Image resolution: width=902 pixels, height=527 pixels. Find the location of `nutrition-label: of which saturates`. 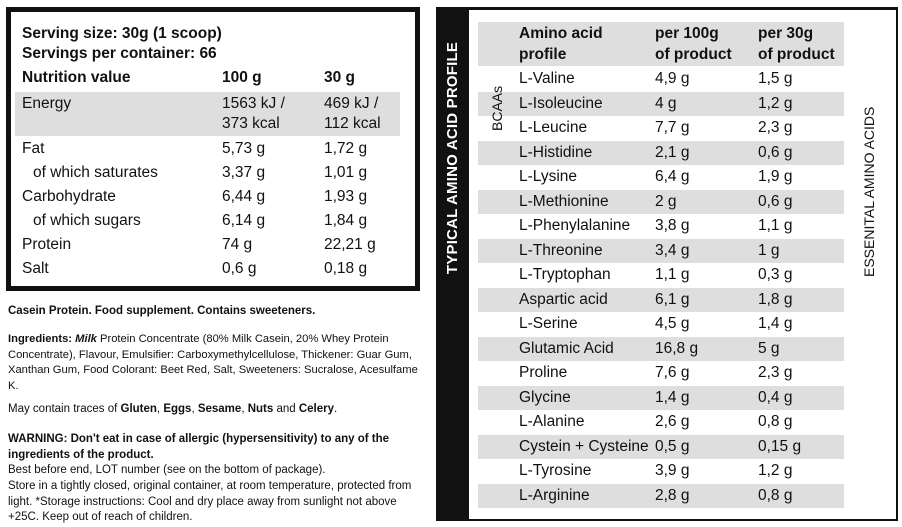

nutrition-label: of which saturates is located at coordinates (95, 172).